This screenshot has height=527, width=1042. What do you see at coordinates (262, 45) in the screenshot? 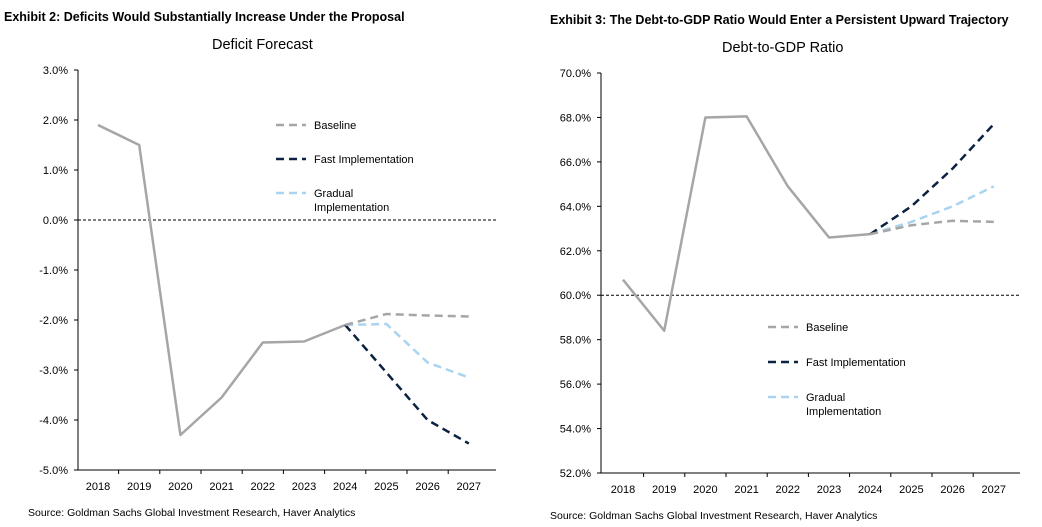
I see `deficit-chart-title: Deficit Forecast` at bounding box center [262, 45].